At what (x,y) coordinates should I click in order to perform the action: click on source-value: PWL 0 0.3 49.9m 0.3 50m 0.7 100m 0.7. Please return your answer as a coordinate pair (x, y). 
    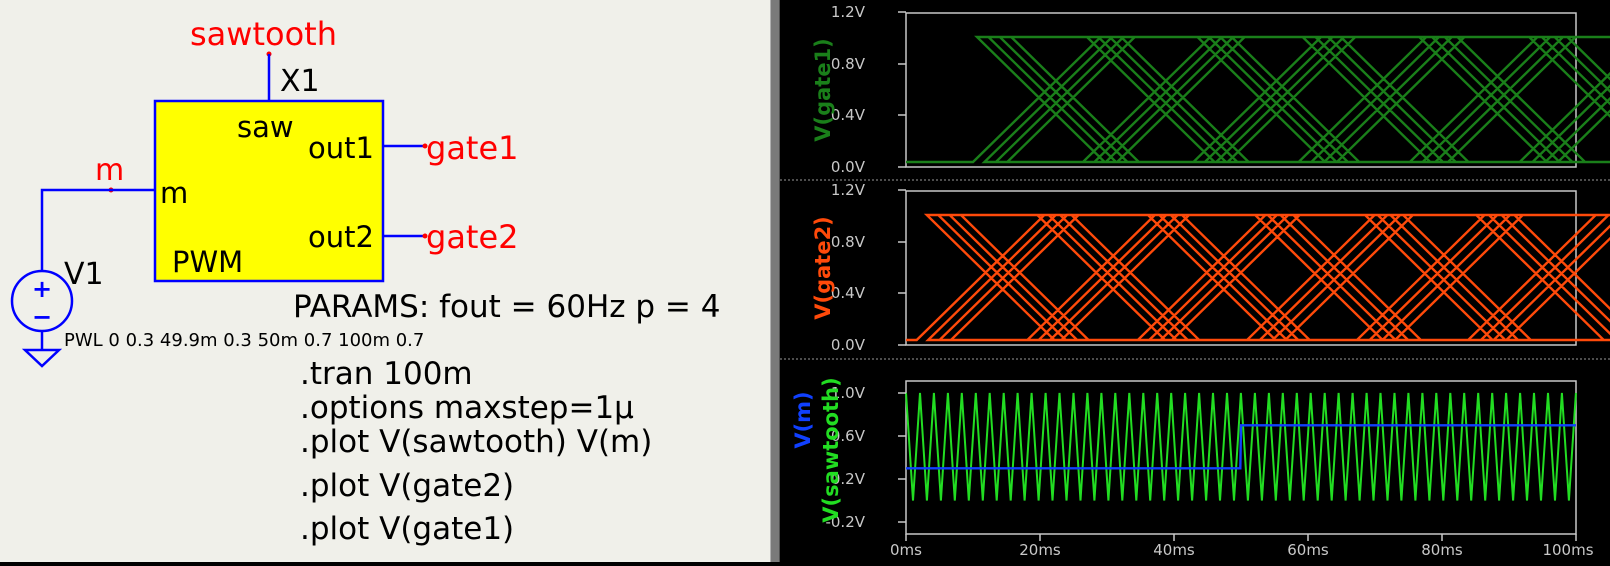
    Looking at the image, I should click on (244, 340).